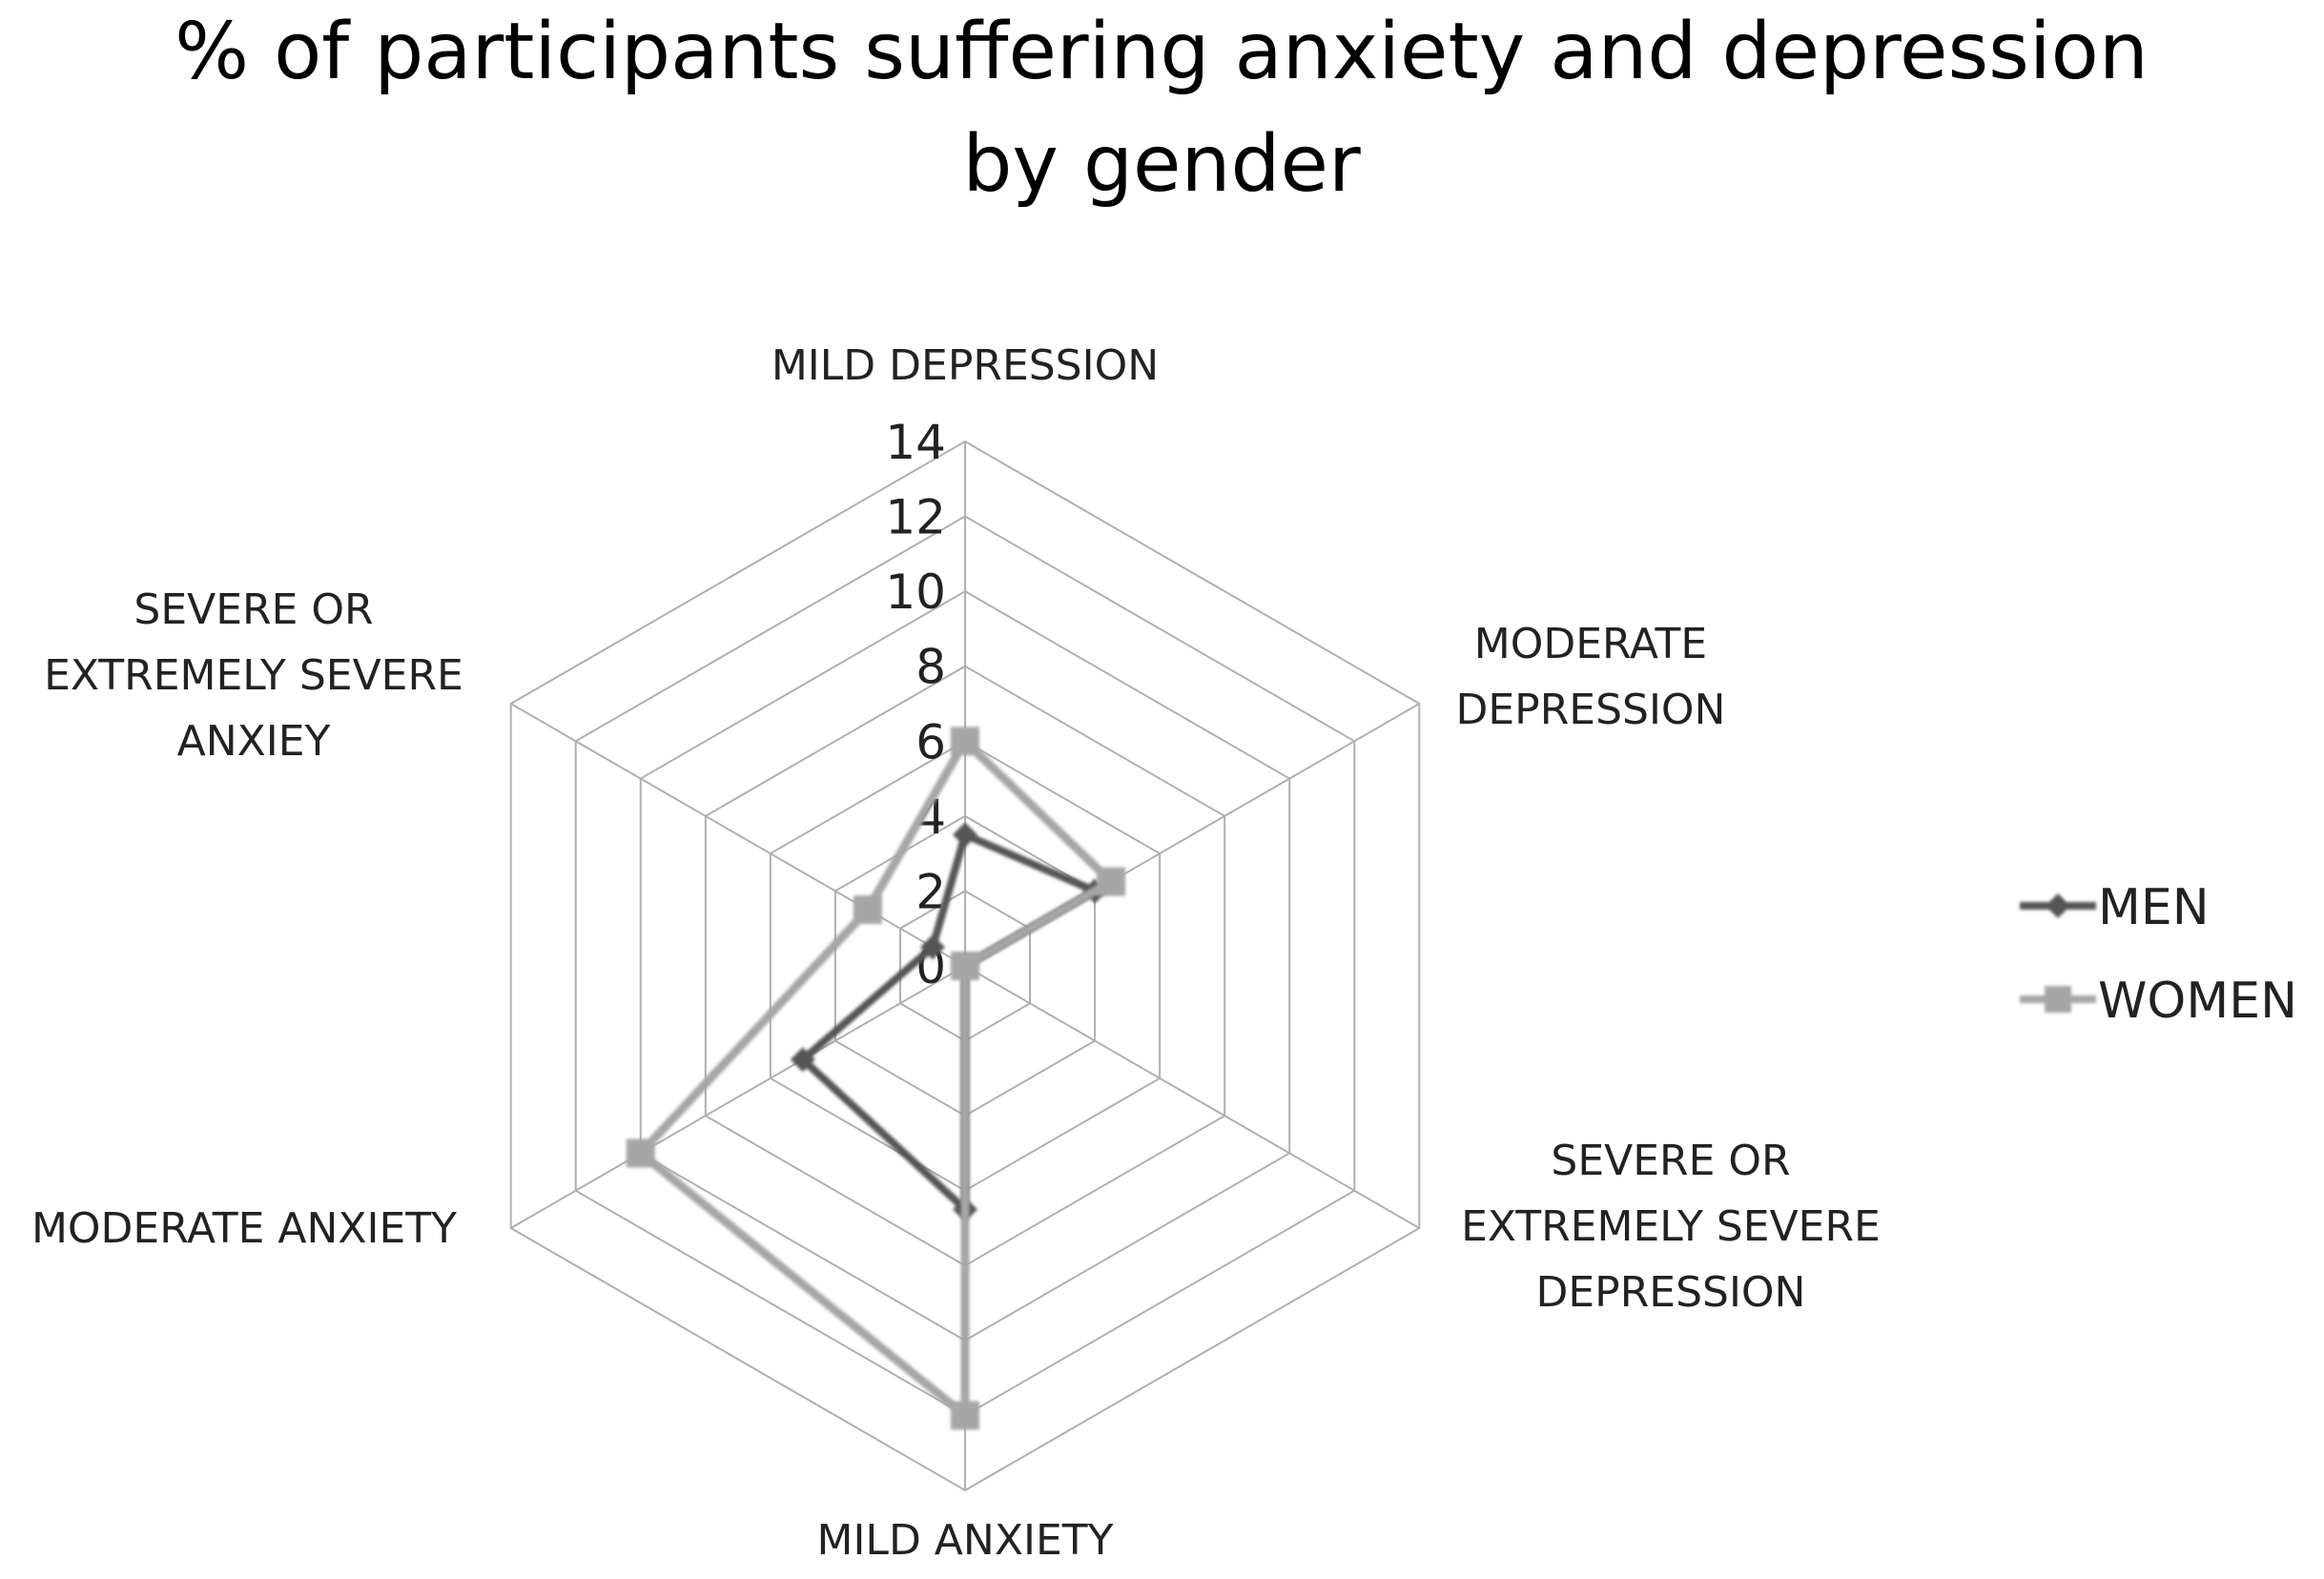  I want to click on legend-marker-men, so click(2058, 905).